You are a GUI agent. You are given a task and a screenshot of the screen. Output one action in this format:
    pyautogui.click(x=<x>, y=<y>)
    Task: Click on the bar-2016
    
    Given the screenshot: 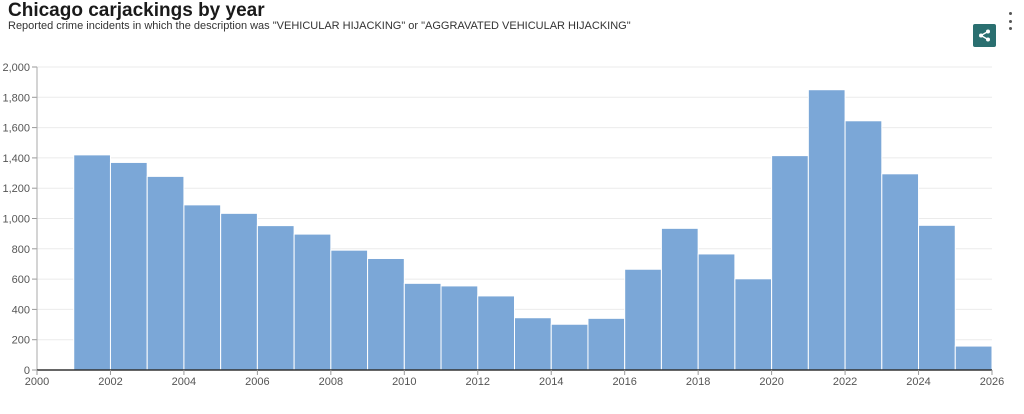 What is the action you would take?
    pyautogui.click(x=643, y=319)
    